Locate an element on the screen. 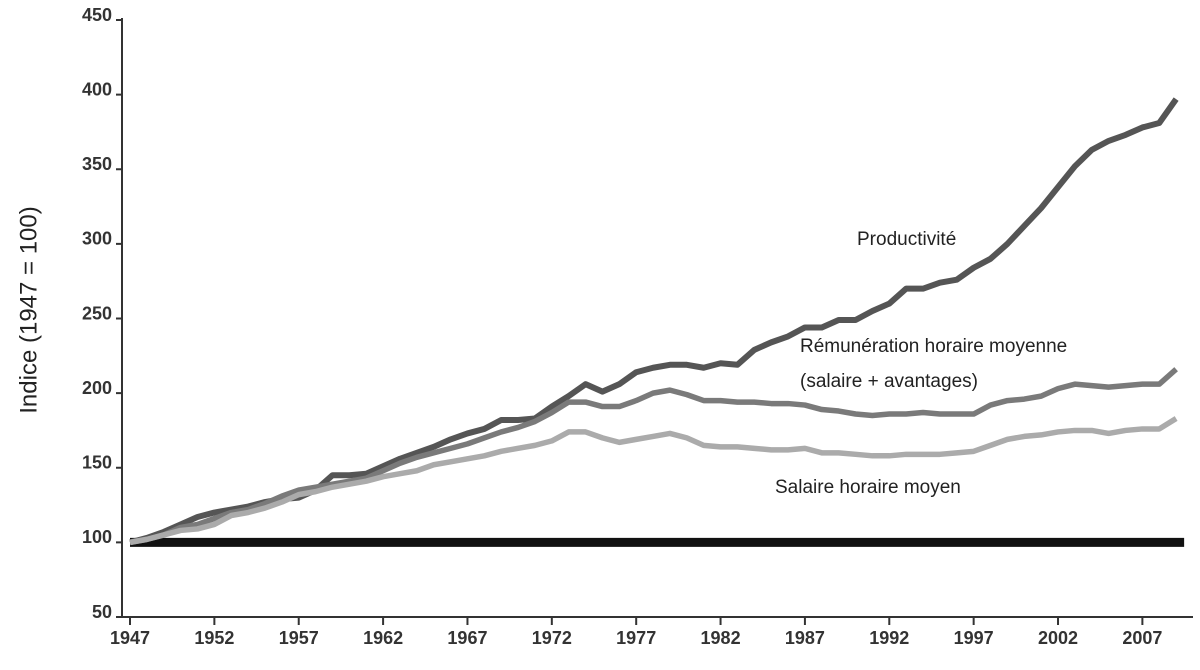  x-tick-label: 2007 is located at coordinates (1142, 638).